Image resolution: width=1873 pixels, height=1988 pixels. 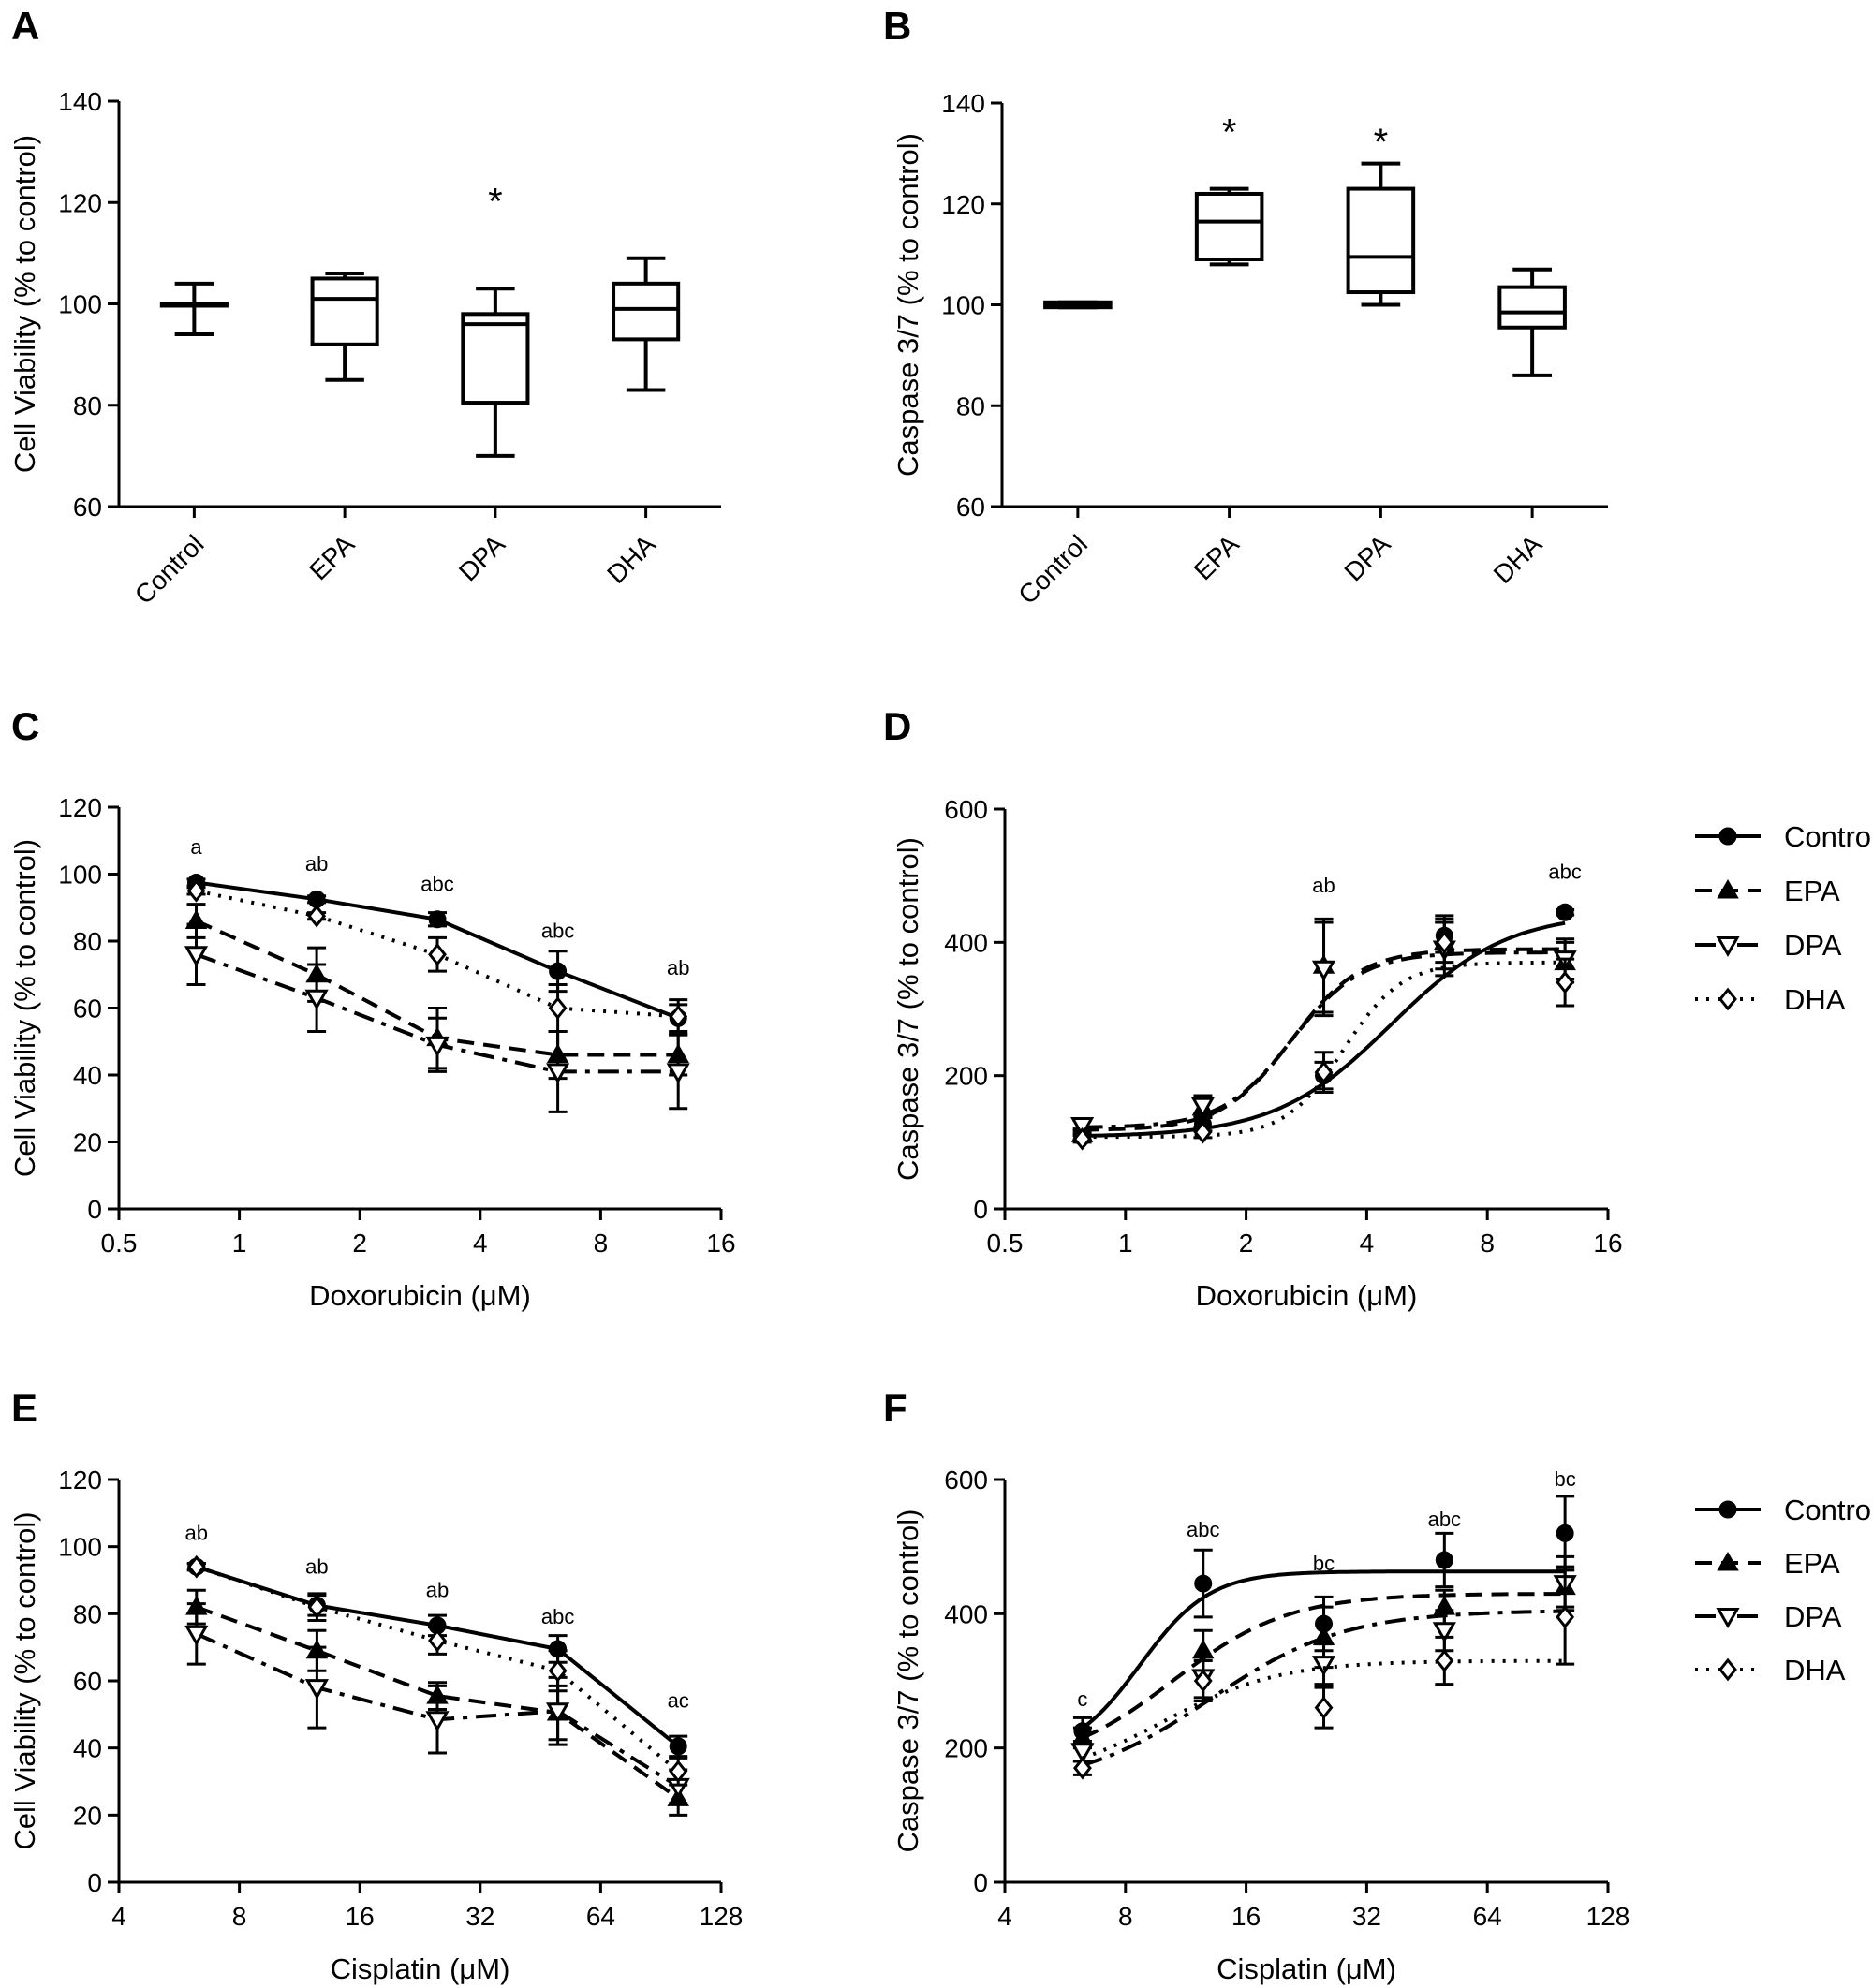 I want to click on x-axis-title: Cisplatin (μM), so click(x=420, y=1968).